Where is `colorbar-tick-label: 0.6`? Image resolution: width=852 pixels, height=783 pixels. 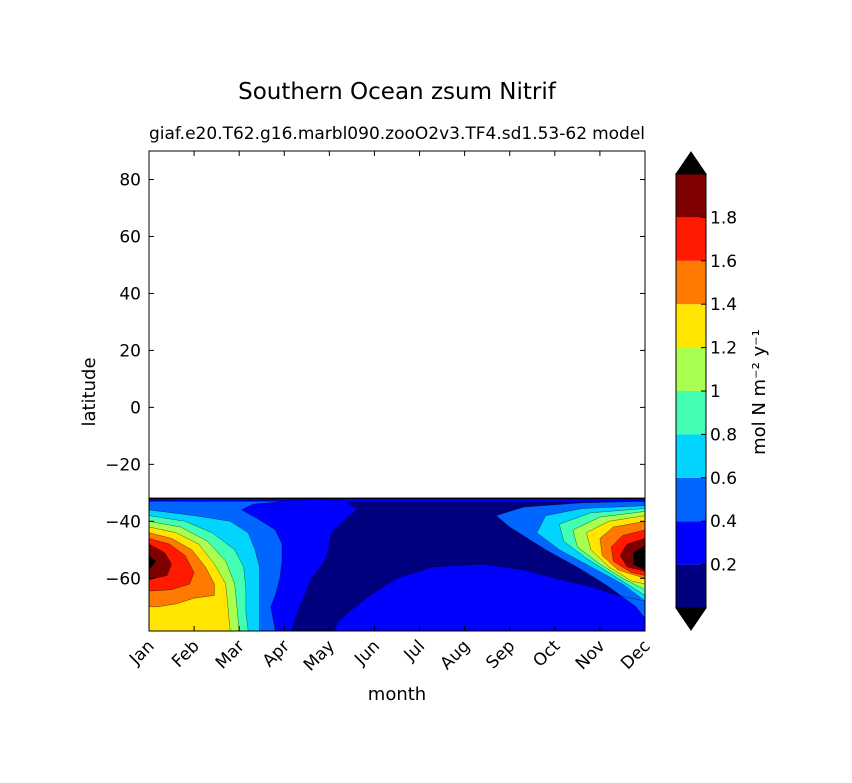
colorbar-tick-label: 0.6 is located at coordinates (723, 479).